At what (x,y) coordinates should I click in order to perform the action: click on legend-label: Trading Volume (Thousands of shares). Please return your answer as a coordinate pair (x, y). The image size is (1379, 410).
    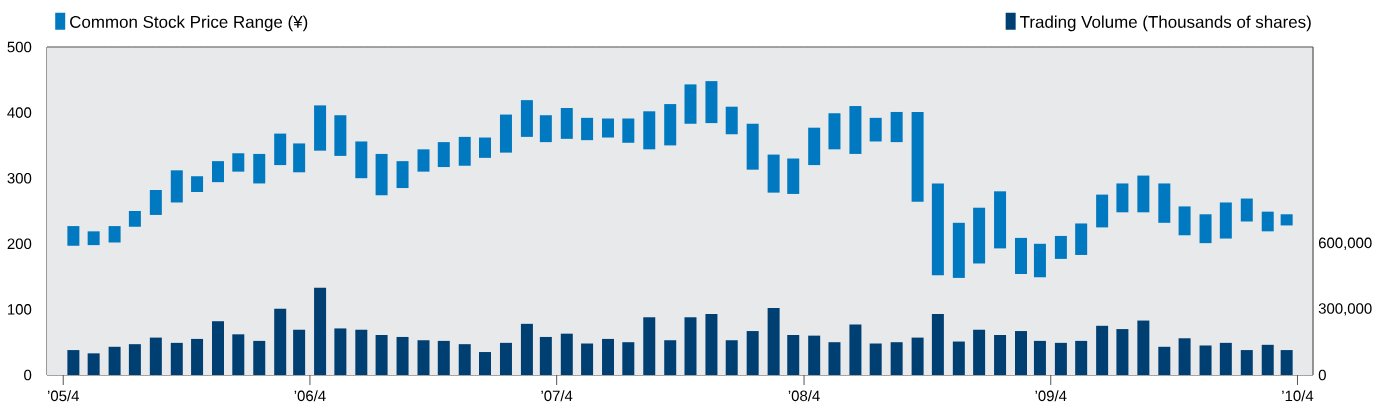
    Looking at the image, I should click on (1165, 23).